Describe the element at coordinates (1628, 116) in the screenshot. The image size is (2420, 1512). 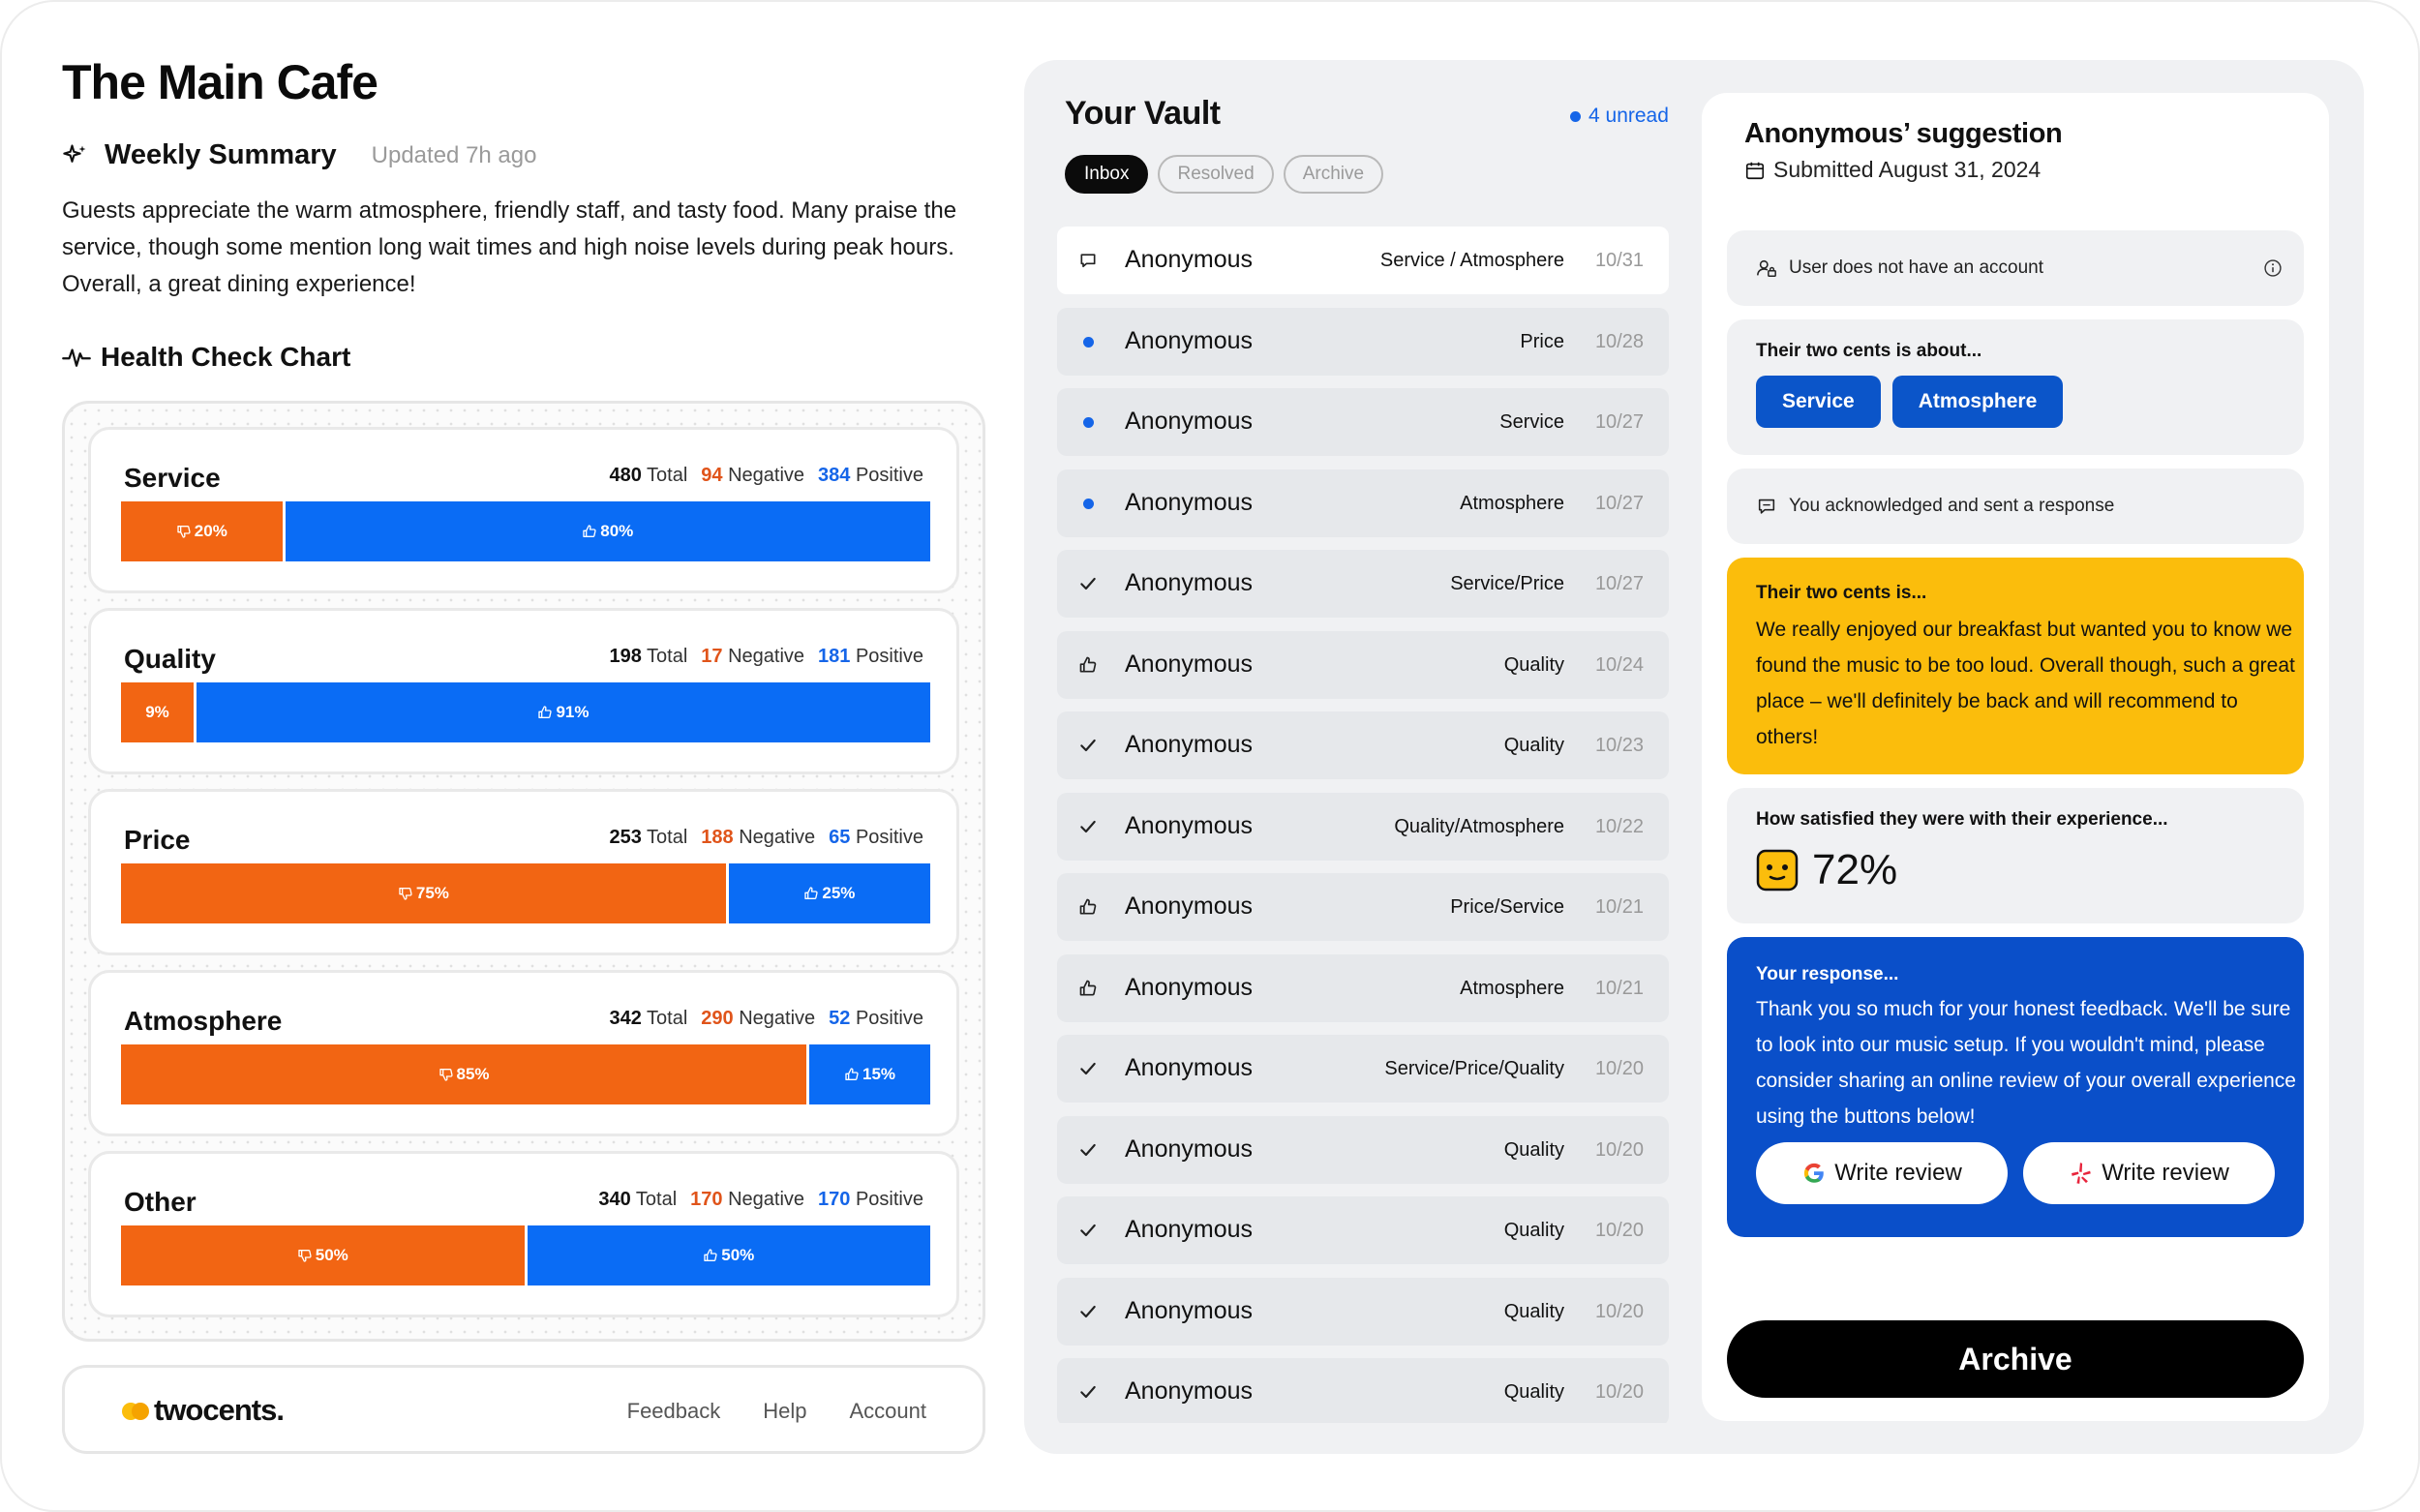
I see `unread-label: 4 unread` at that location.